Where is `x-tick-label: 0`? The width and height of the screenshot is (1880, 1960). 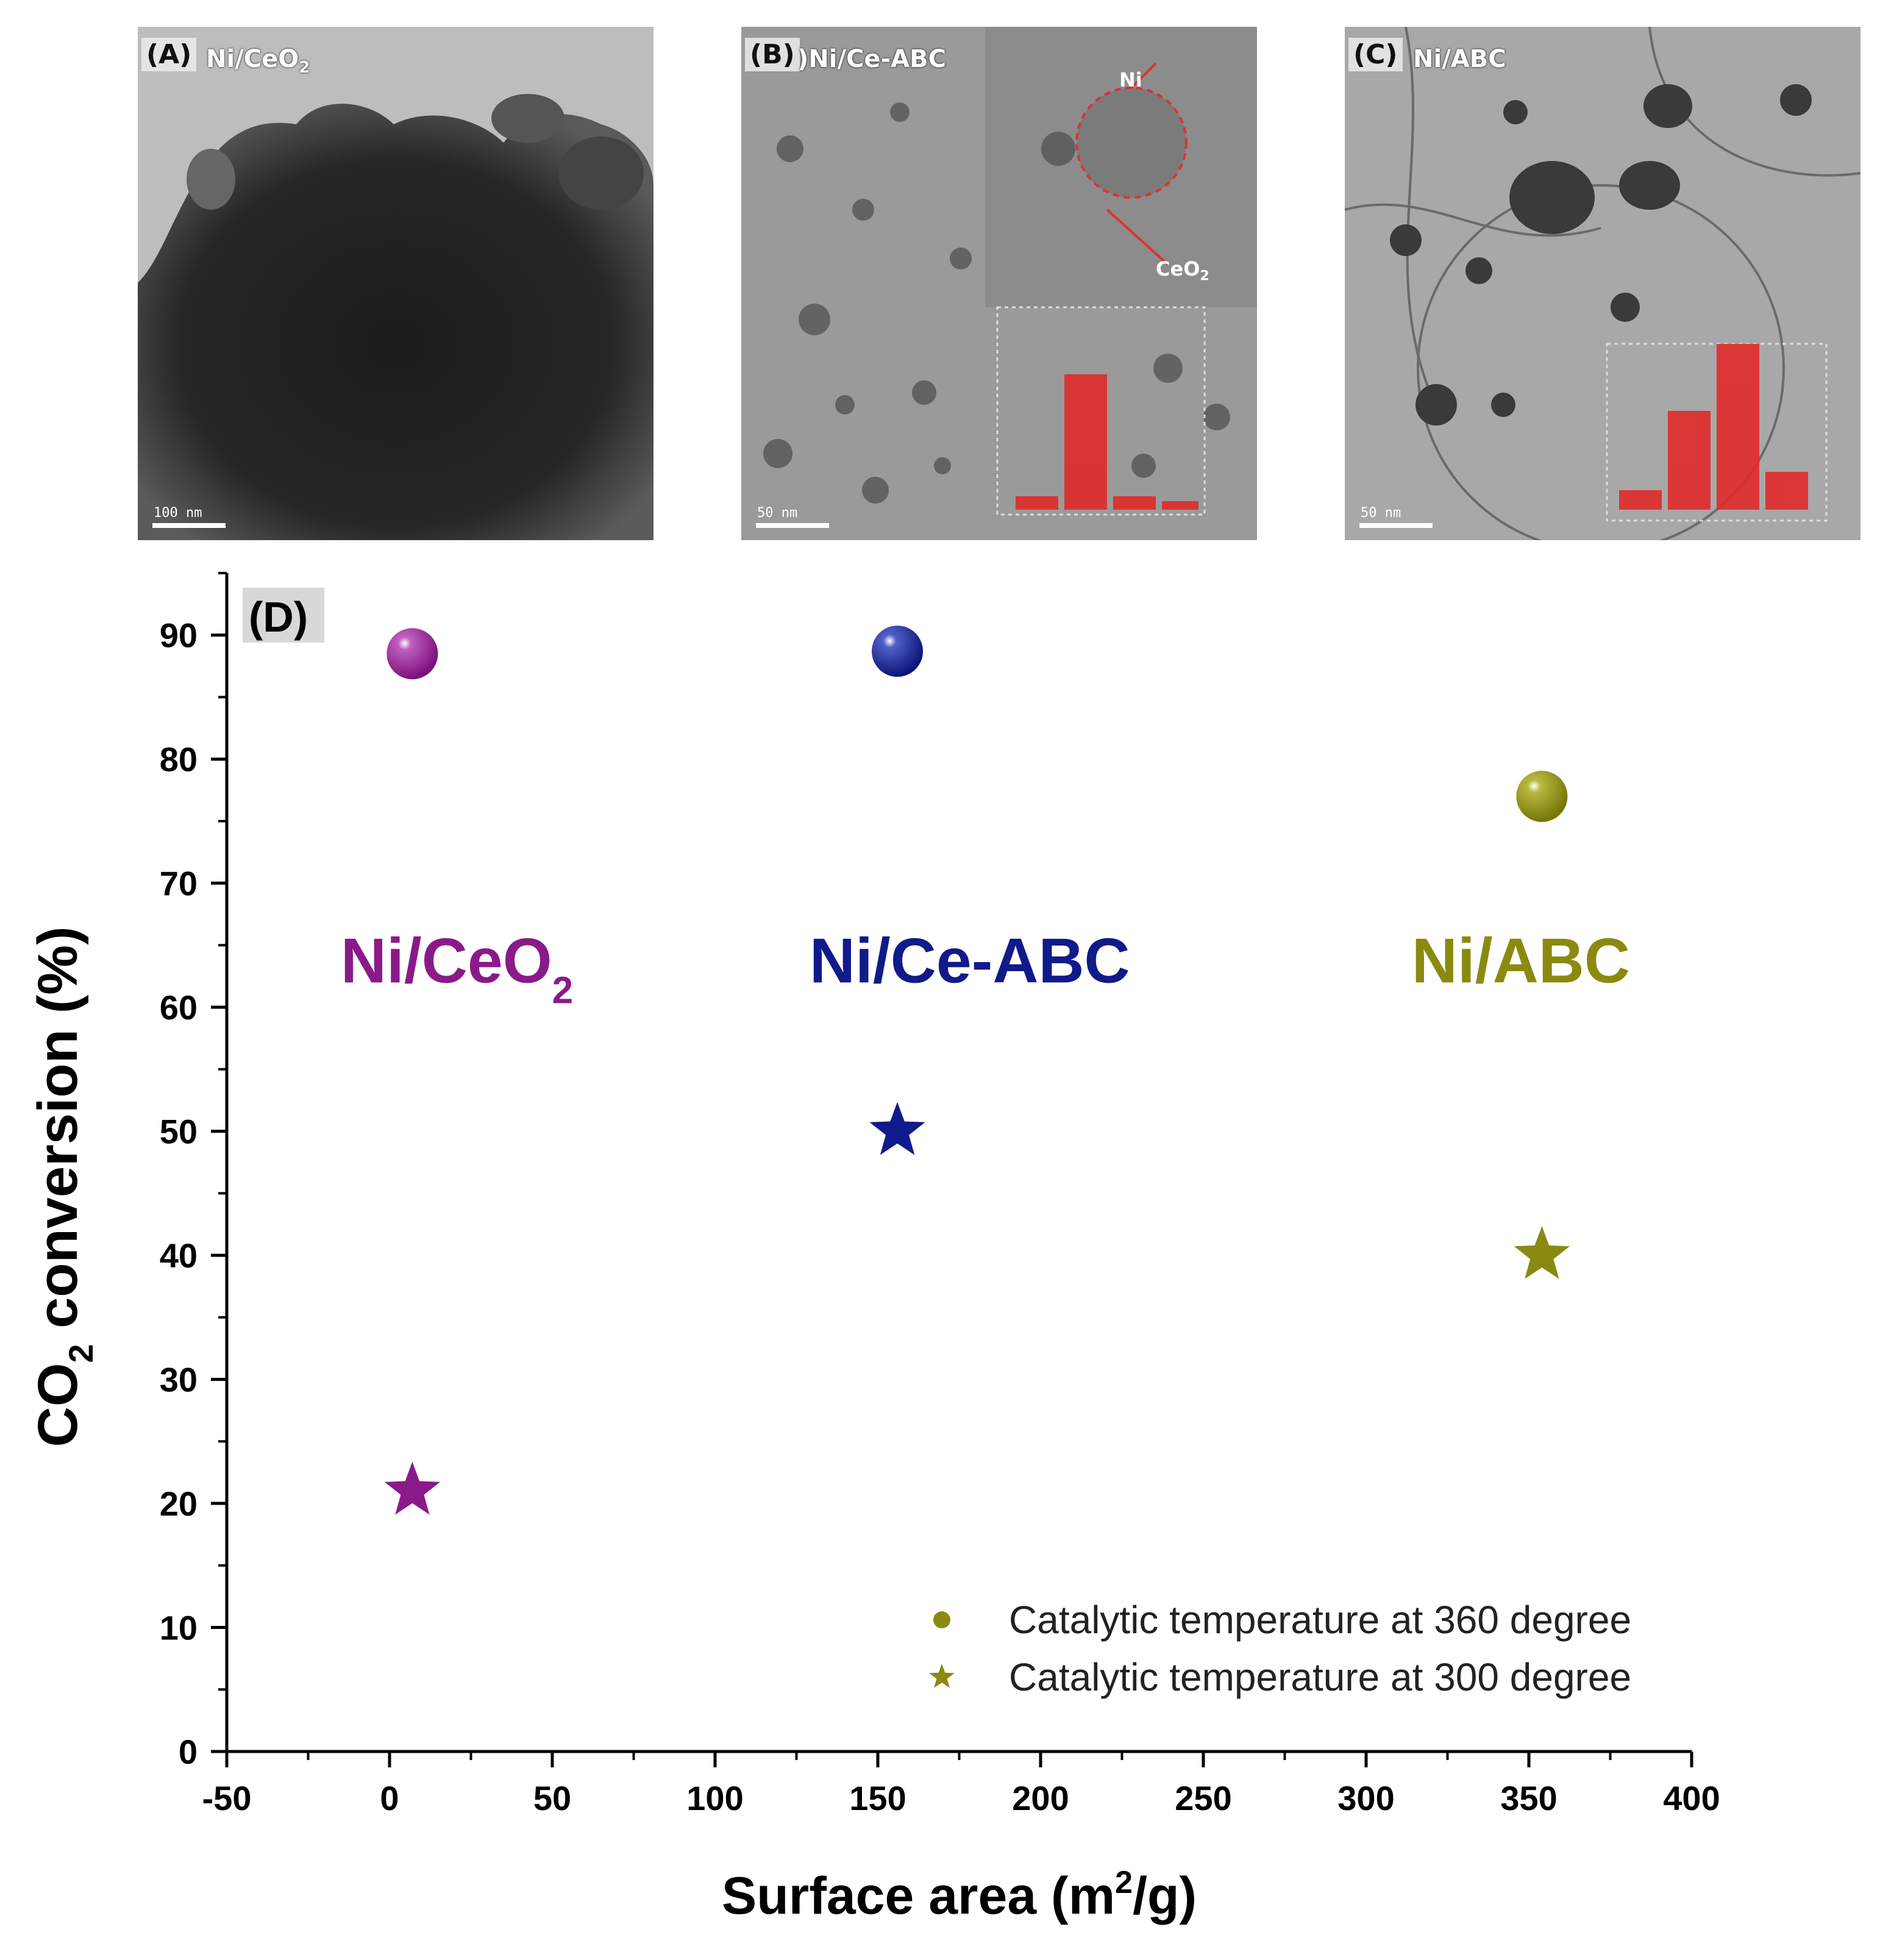
x-tick-label: 0 is located at coordinates (390, 1798).